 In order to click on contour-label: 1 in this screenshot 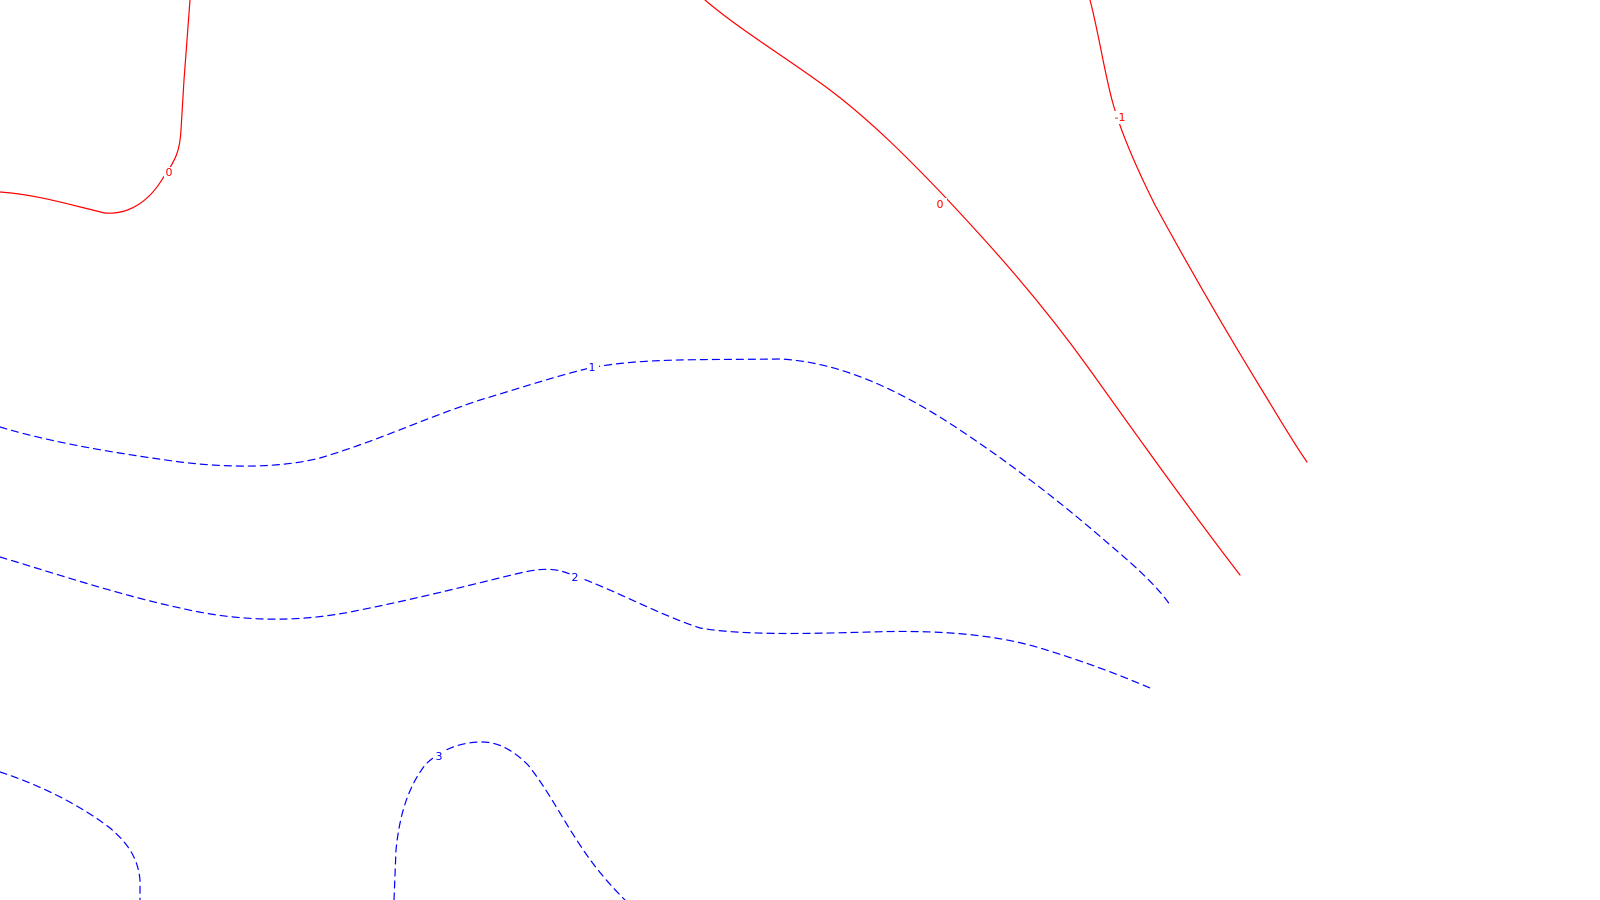, I will do `click(592, 367)`.